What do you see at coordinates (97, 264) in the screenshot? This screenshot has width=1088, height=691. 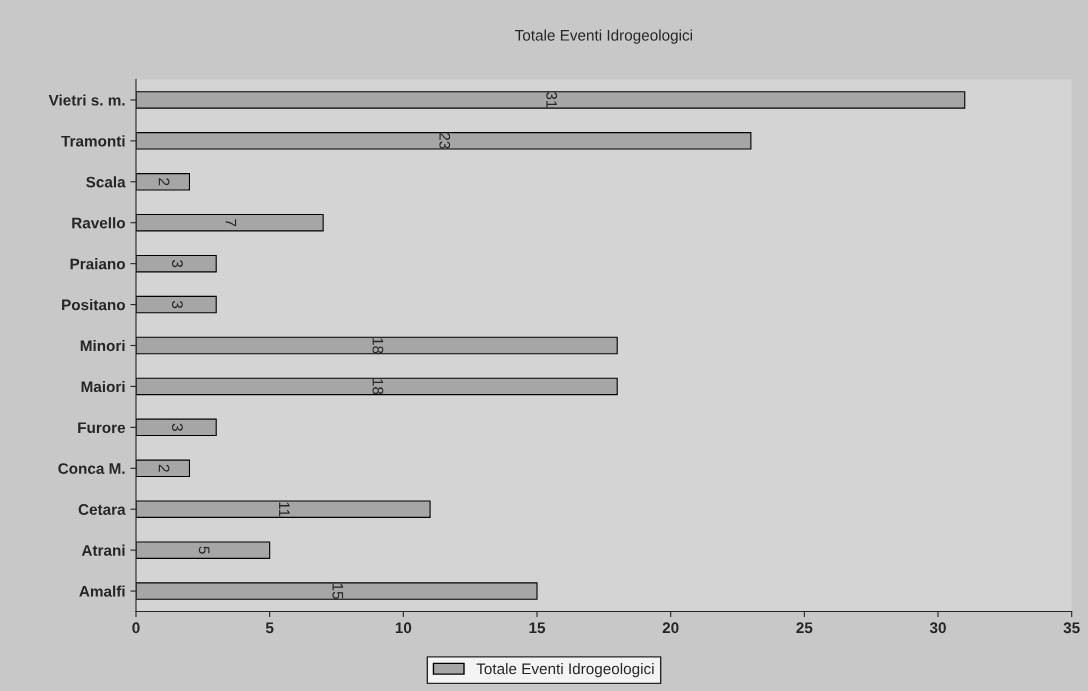 I see `y-tick-label: Praiano` at bounding box center [97, 264].